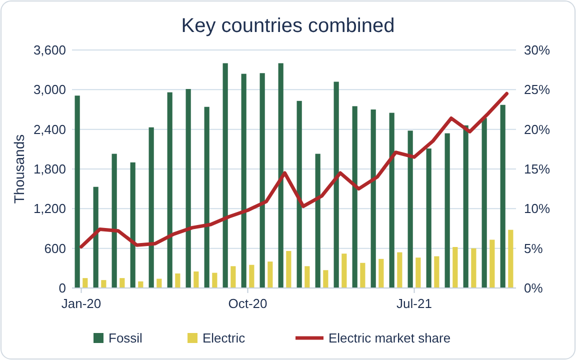 This screenshot has width=576, height=360. I want to click on y2-tick-label: 25%, so click(537, 90).